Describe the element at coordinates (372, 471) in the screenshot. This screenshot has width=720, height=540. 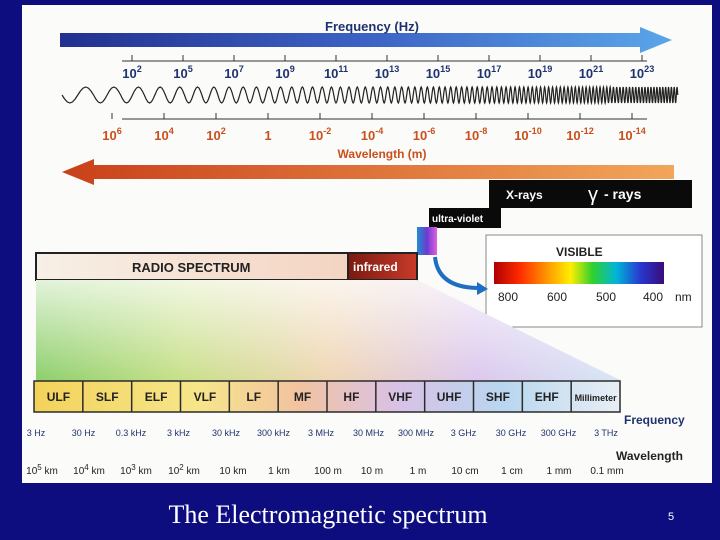
I see `band-wavelength-label: 10 m` at that location.